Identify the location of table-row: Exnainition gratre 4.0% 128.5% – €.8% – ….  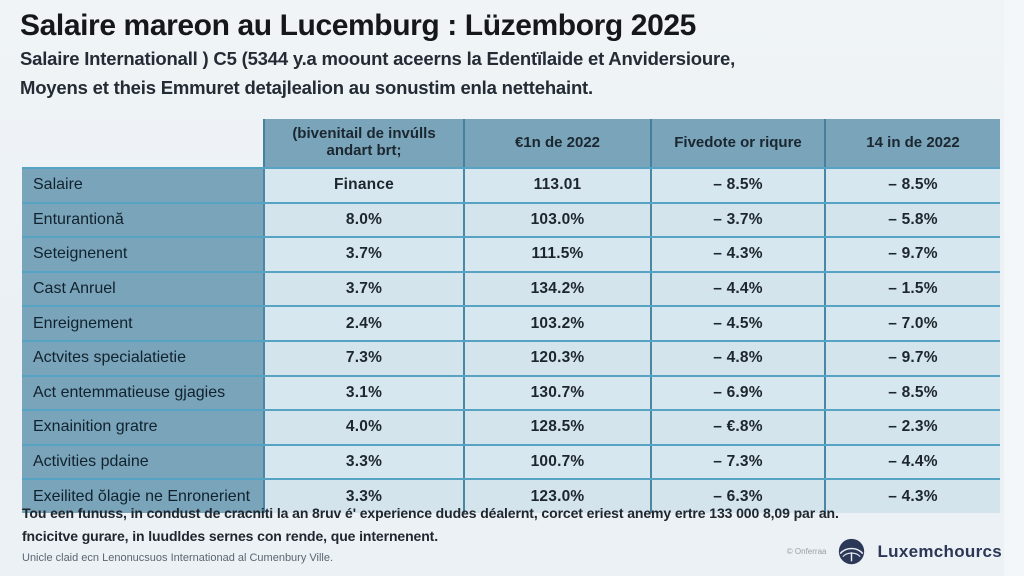
(511, 426).